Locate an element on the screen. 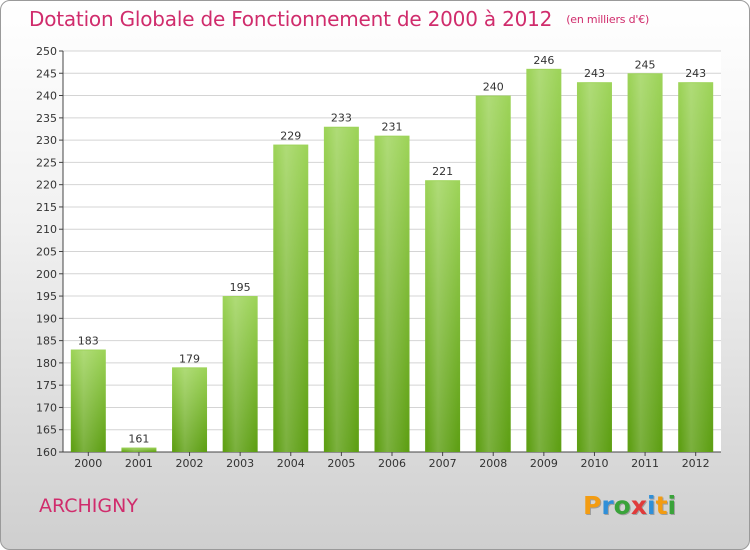 The width and height of the screenshot is (750, 550). y-tick-label: 190 is located at coordinates (46, 318).